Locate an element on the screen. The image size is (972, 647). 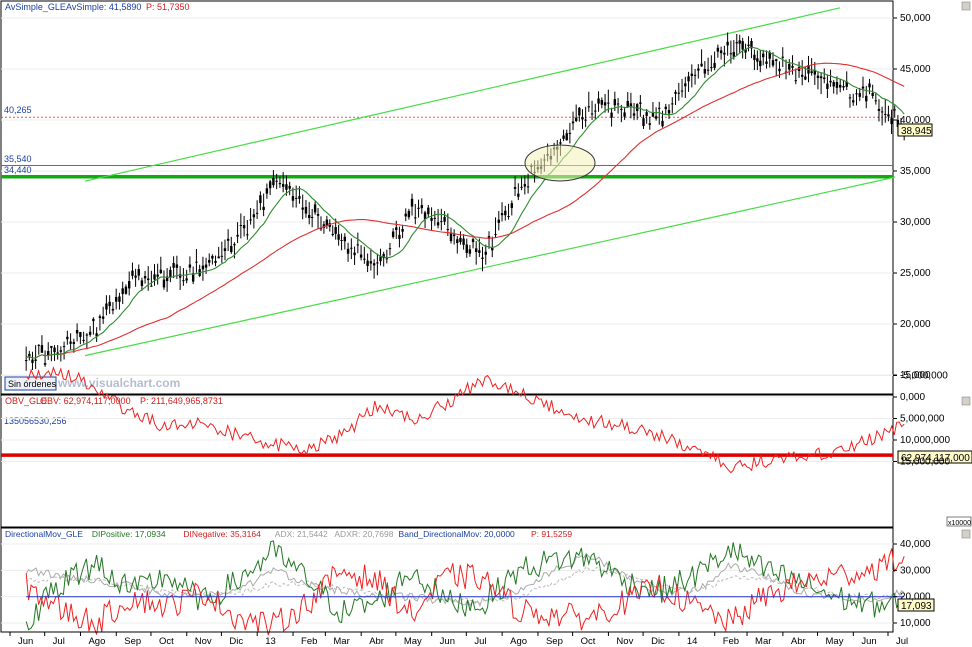
obv-y-tick-label: 10,000,000 is located at coordinates (925, 440).